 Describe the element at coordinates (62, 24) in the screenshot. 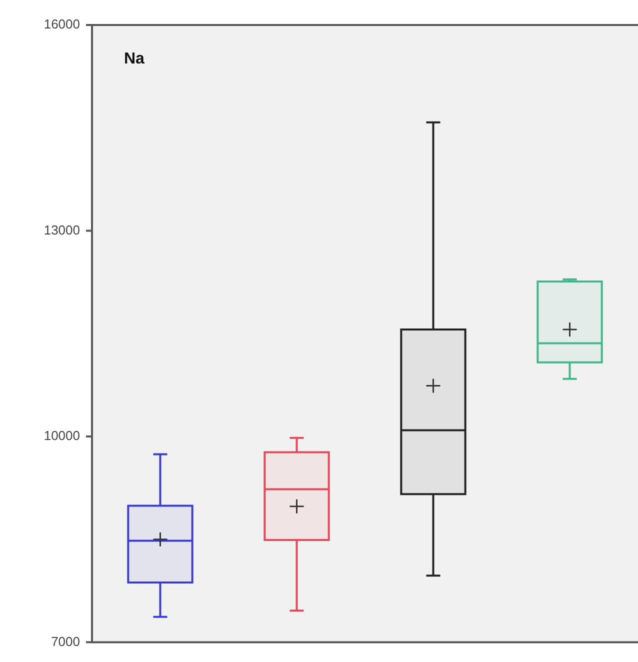

I see `y-tick-label: 16000` at that location.